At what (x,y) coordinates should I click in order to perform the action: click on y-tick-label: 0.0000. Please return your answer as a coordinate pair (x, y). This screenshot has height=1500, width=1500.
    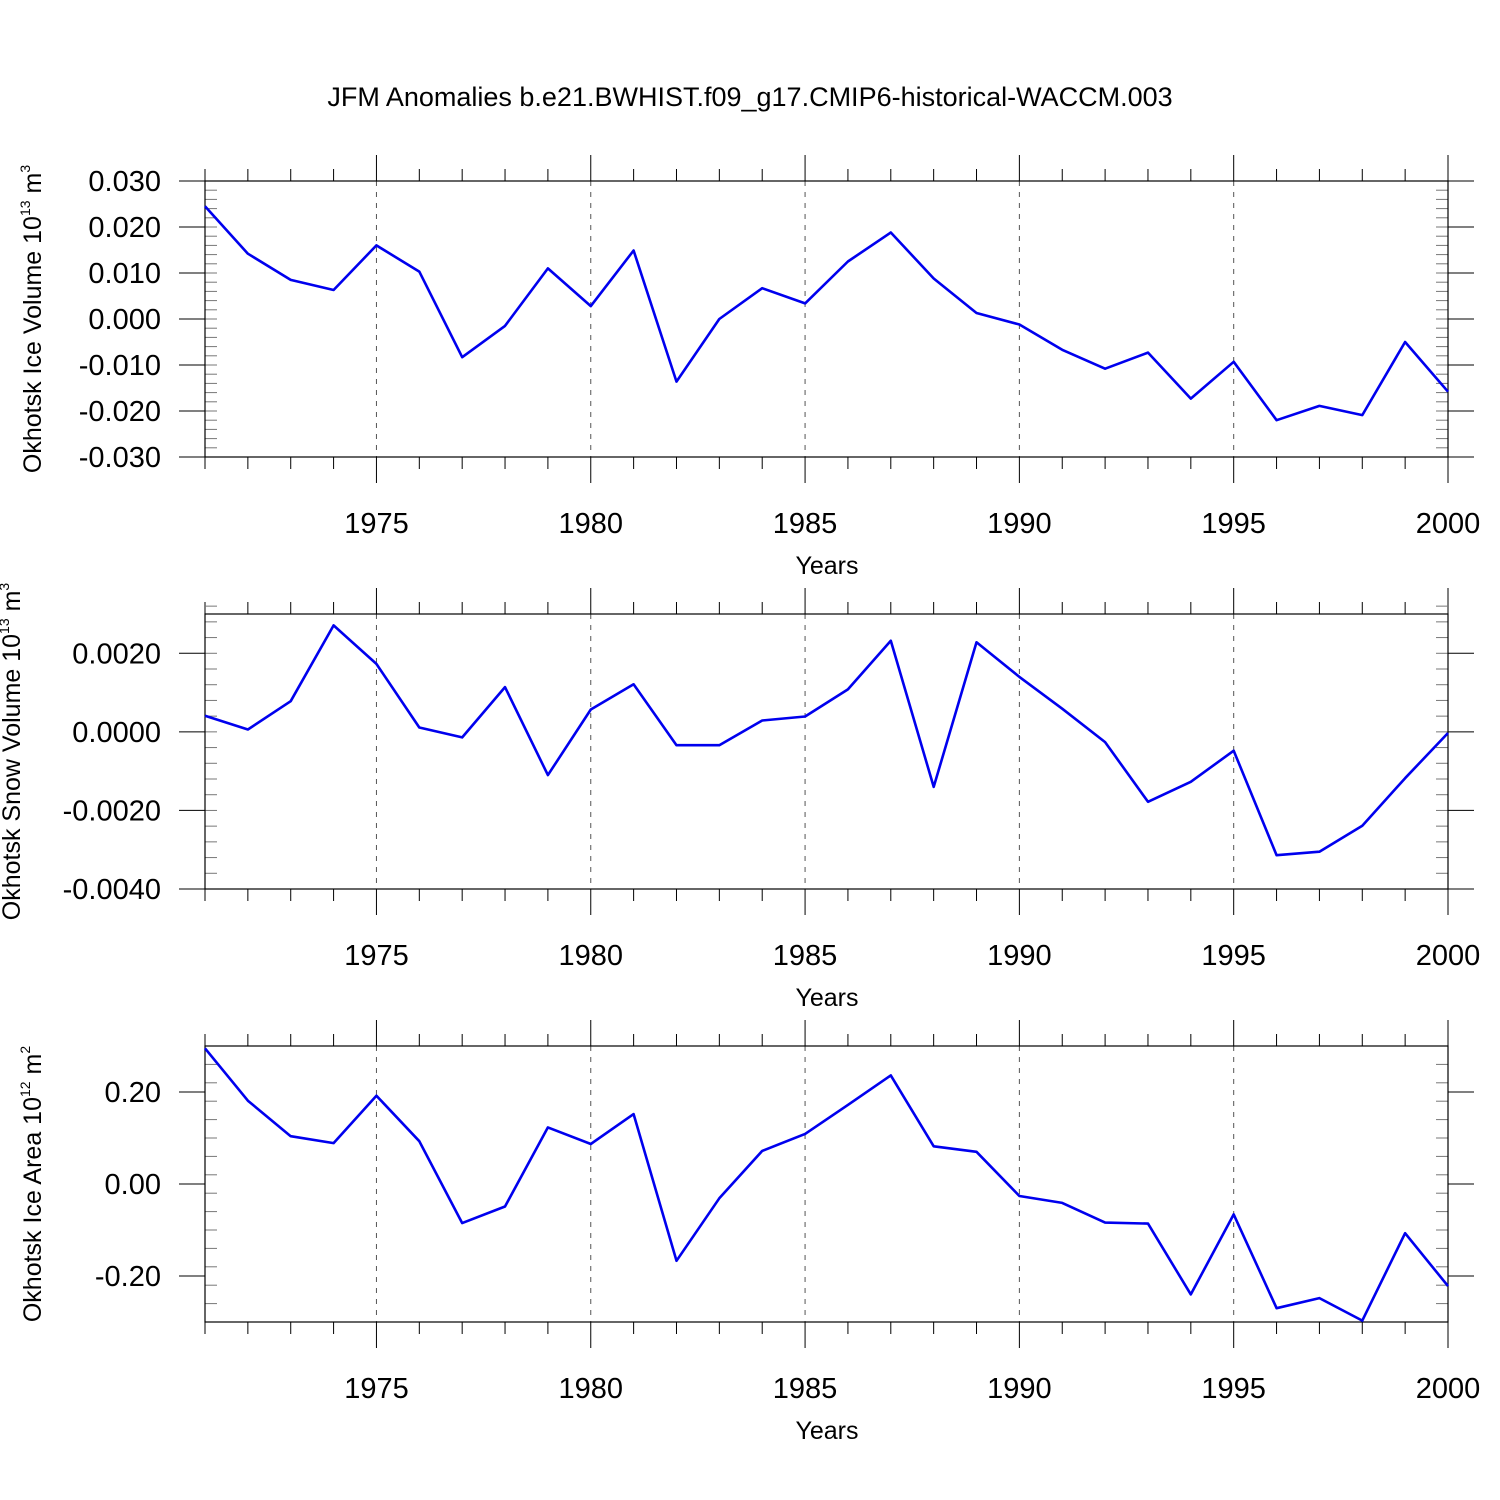
    Looking at the image, I should click on (116, 733).